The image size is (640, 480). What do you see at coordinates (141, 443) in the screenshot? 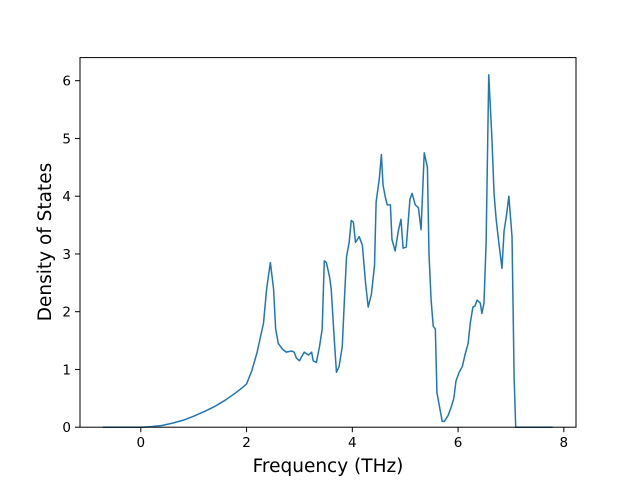
I see `x-tick-label: 0` at bounding box center [141, 443].